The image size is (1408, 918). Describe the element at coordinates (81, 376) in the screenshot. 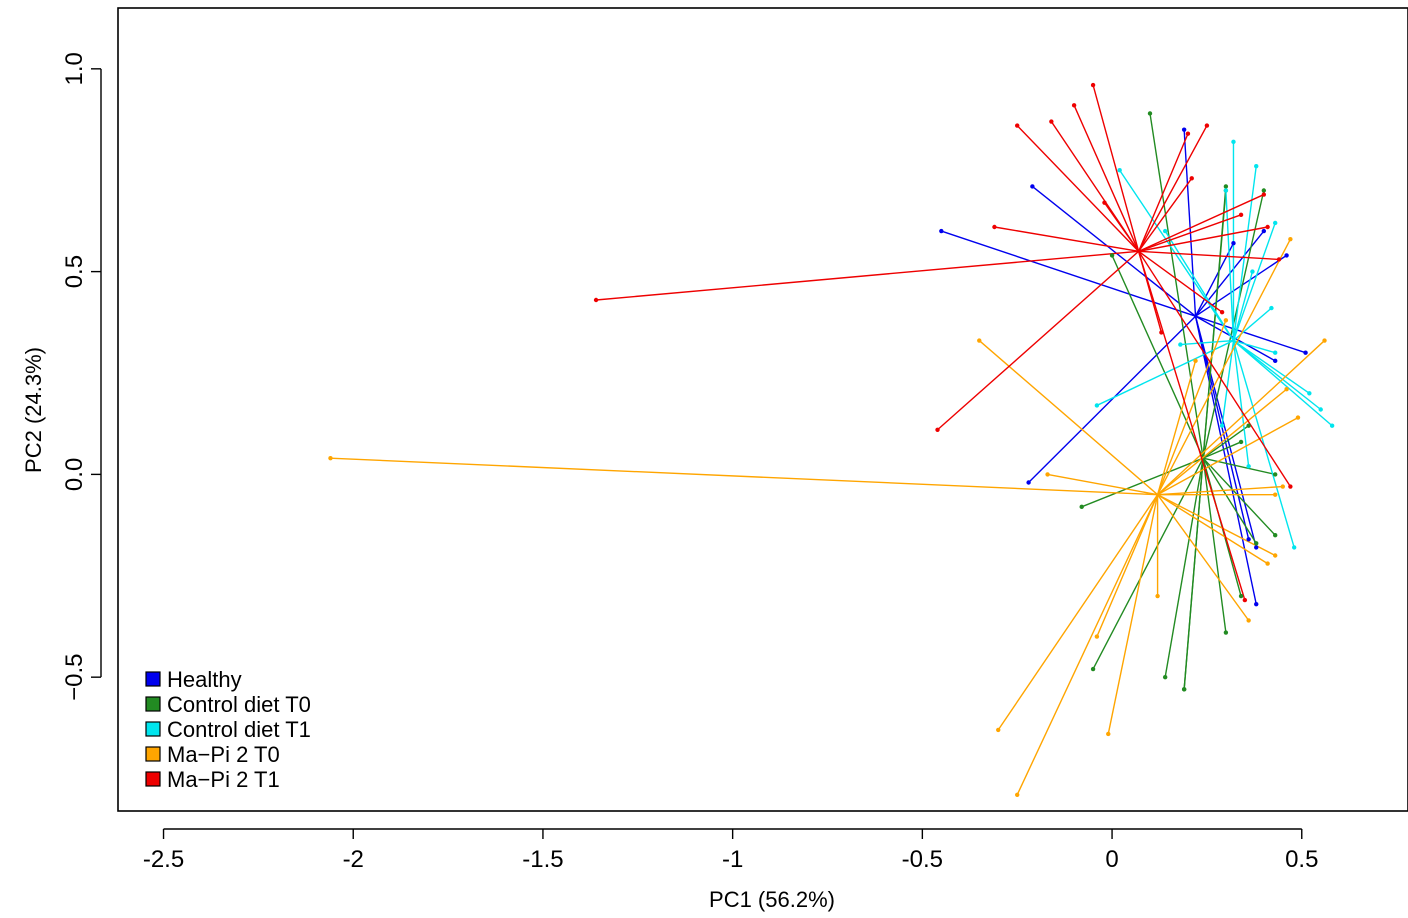

I see `y-axis: −0.5 0.0 0.5 1.0` at that location.